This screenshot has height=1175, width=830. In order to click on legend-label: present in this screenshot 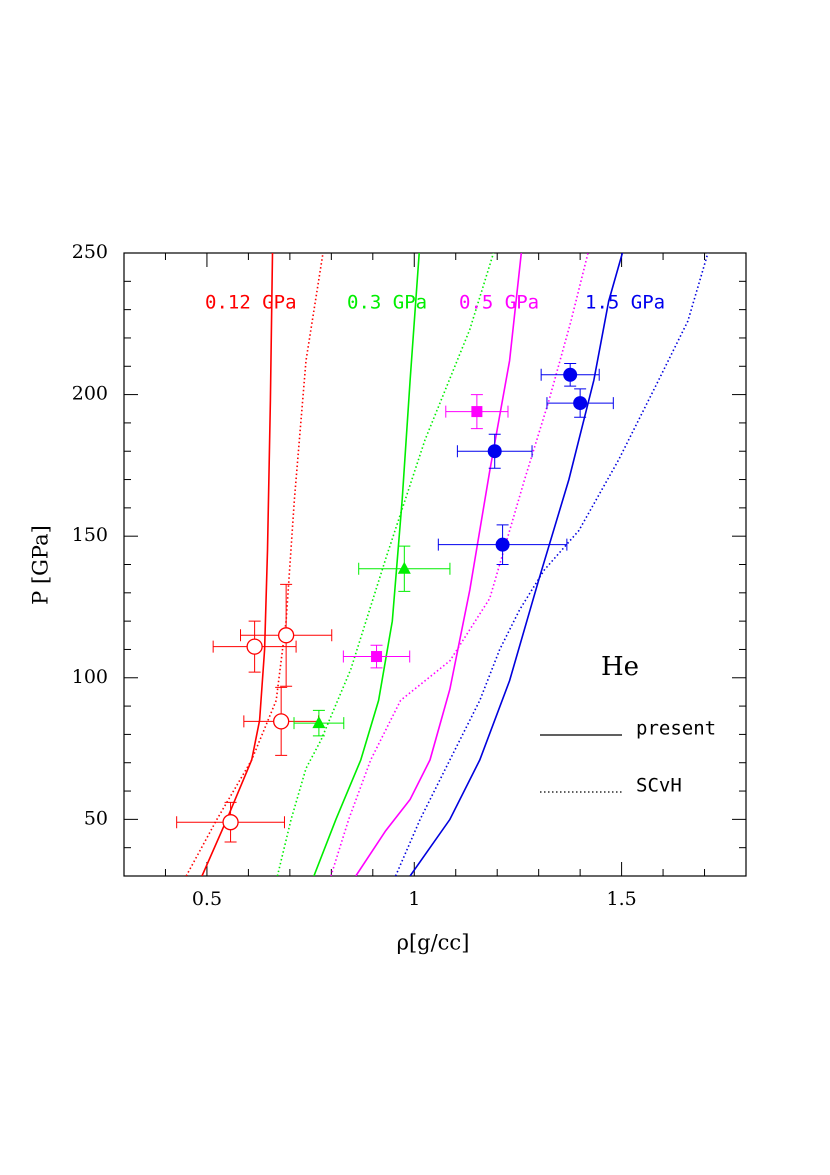, I will do `click(676, 729)`.